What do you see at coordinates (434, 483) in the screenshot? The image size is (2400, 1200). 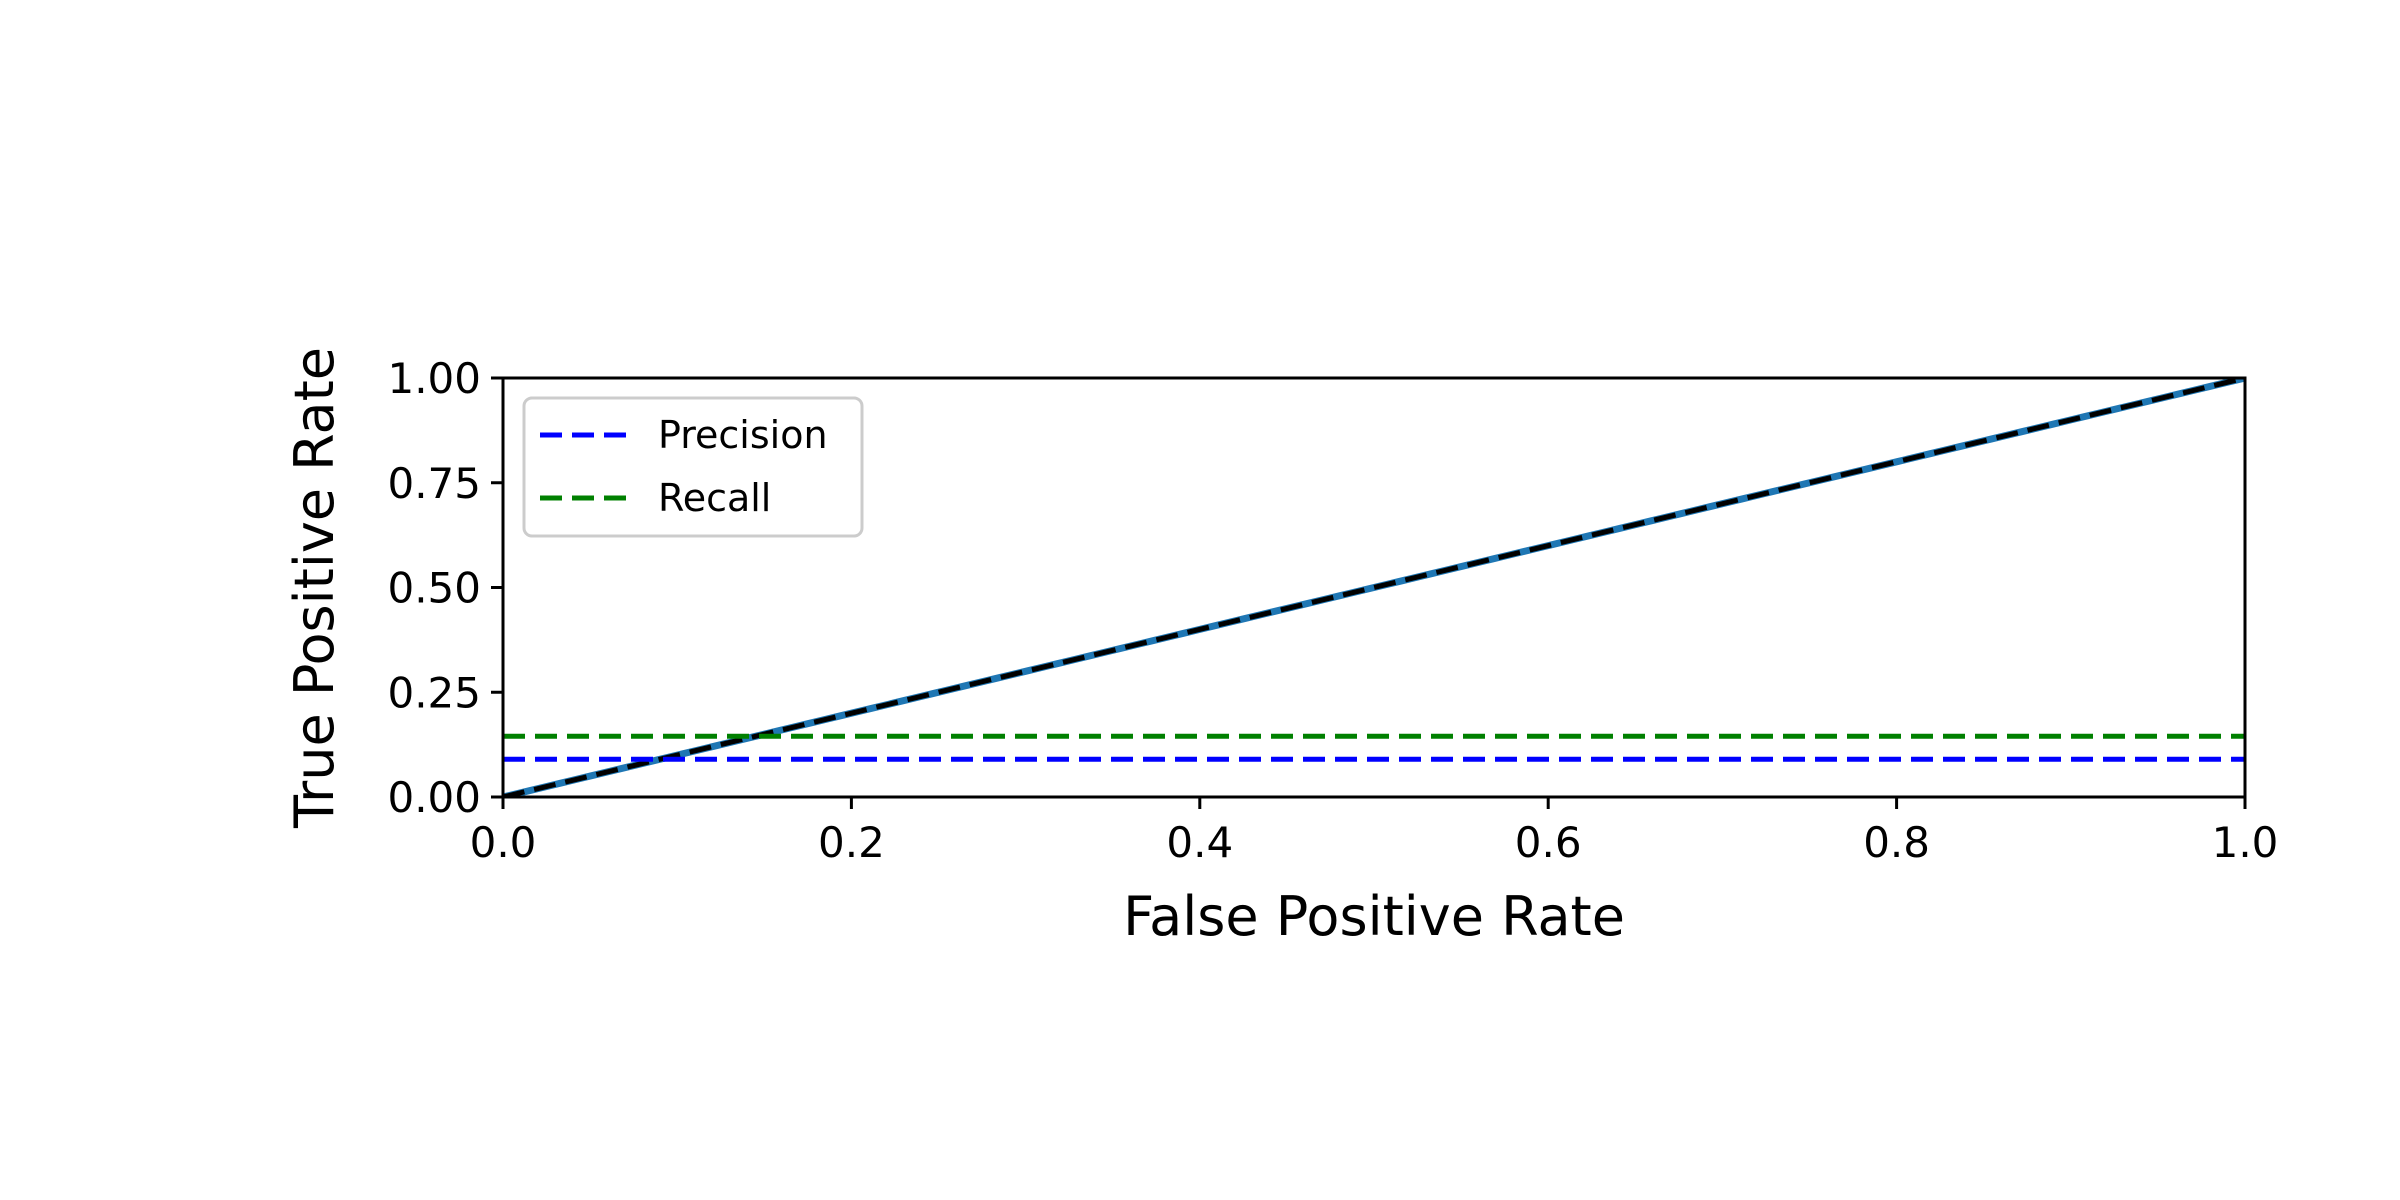 I see `y-tick-label: 0.75` at bounding box center [434, 483].